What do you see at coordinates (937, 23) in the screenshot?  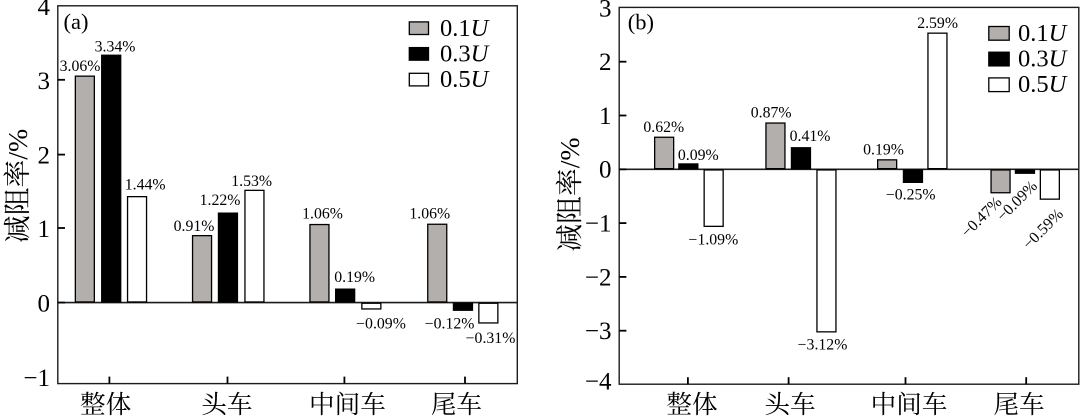 I see `svg-text: 2.59%` at bounding box center [937, 23].